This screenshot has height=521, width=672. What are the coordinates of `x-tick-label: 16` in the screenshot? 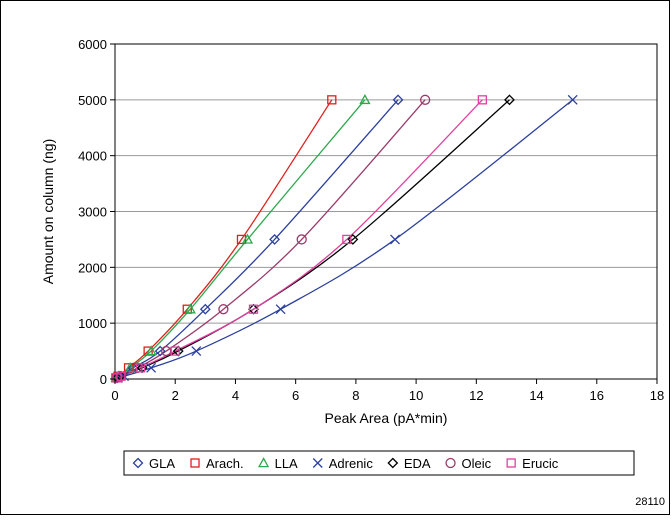 It's located at (597, 395).